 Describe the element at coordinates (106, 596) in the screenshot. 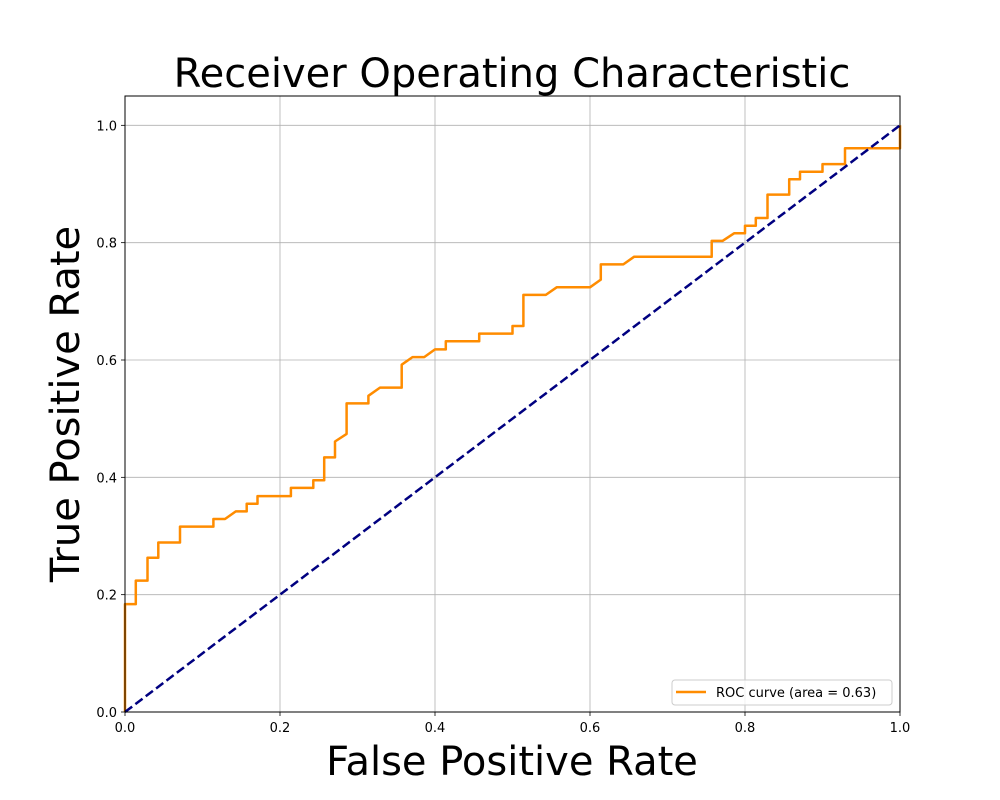

I see `y-tick-label: 0.2` at that location.